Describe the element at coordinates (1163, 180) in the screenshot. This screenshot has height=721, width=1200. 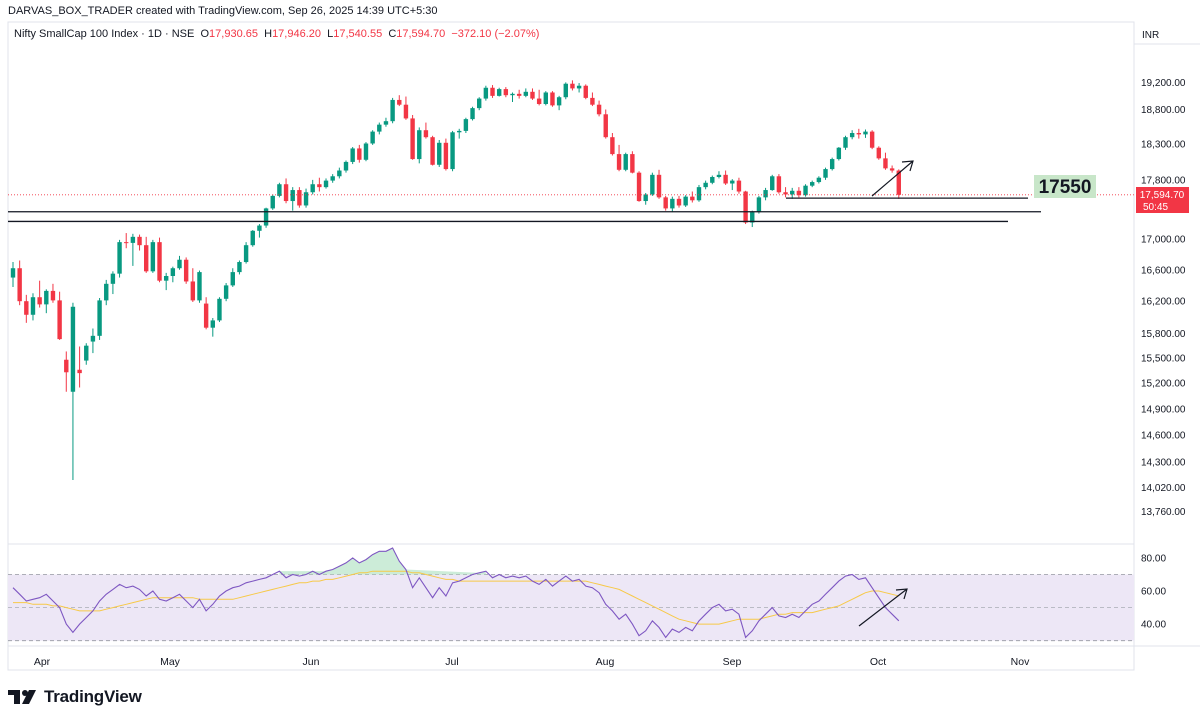
I see `price-tick-label: 17,800.00` at that location.